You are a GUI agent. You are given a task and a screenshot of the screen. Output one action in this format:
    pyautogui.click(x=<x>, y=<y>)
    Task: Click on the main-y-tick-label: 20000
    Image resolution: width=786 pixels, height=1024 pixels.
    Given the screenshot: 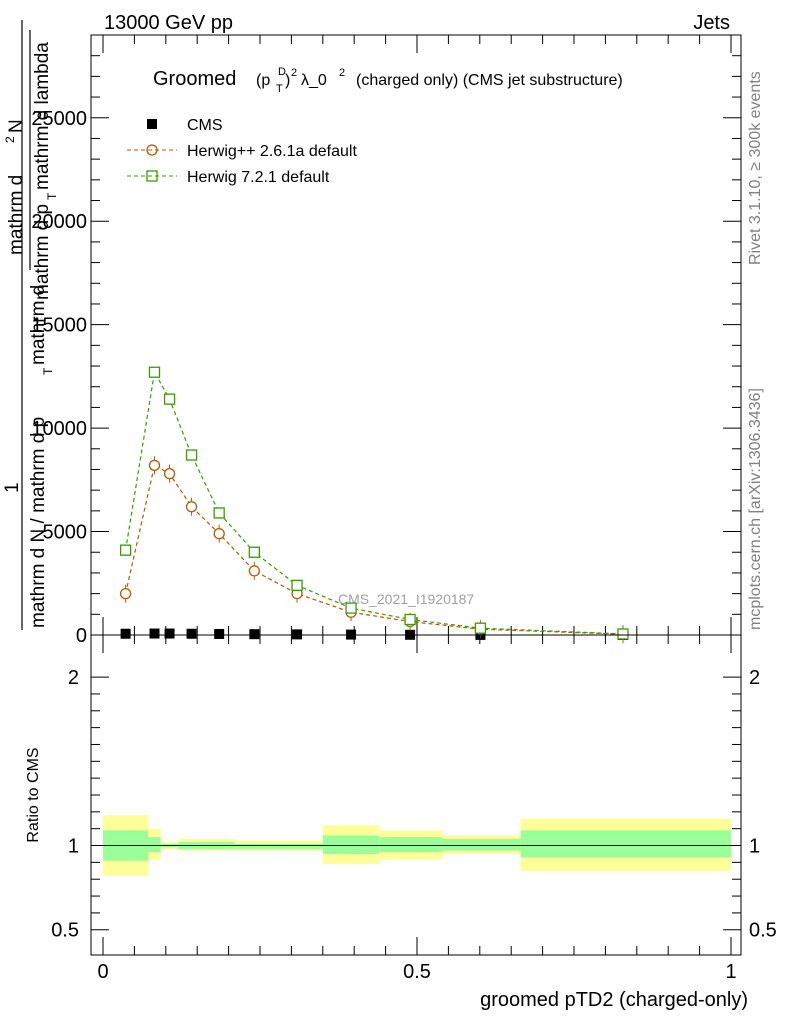 What is the action you would take?
    pyautogui.click(x=59, y=222)
    